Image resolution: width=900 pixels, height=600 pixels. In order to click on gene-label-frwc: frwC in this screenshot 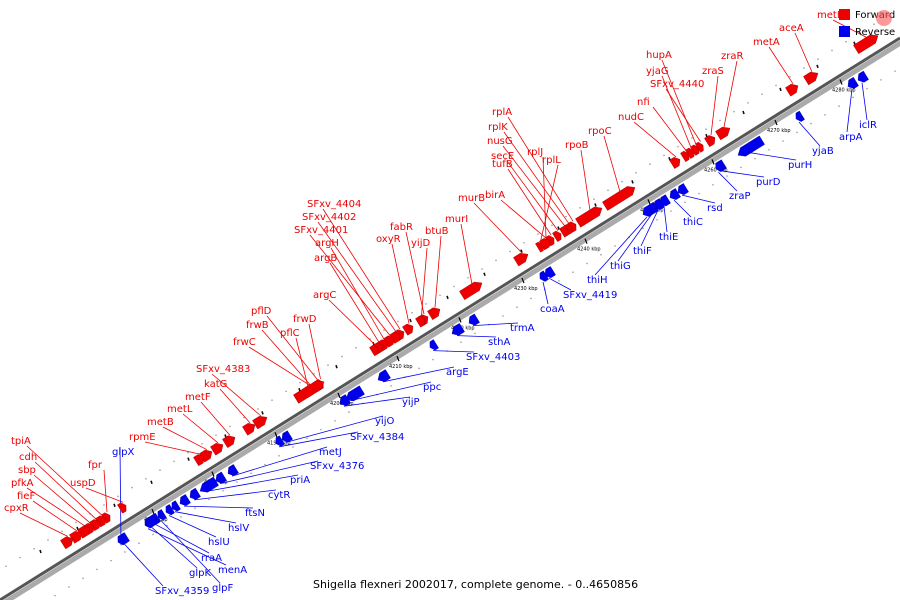, I will do `click(244, 342)`.